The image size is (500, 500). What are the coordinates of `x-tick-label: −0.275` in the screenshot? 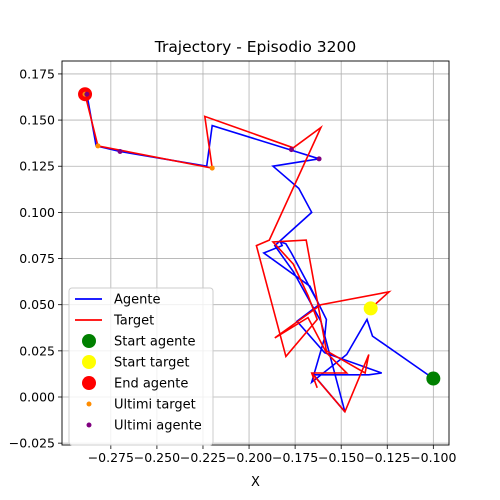 It's located at (111, 457).